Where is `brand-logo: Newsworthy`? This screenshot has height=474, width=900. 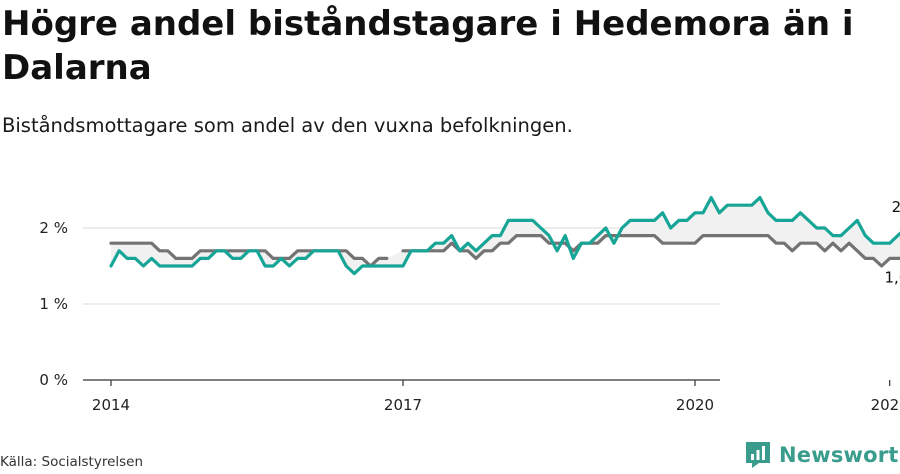
brand-logo: Newsworthy is located at coordinates (822, 455).